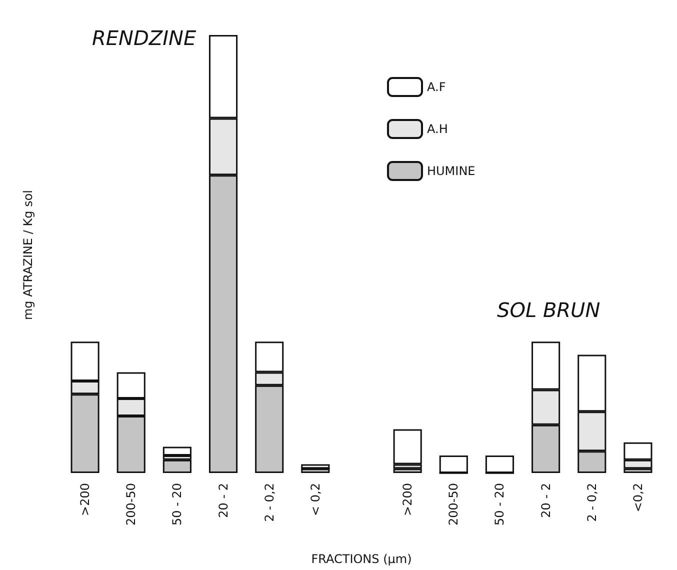 This screenshot has width=677, height=570. What do you see at coordinates (315, 499) in the screenshot?
I see `x-tick-label: < 0,2` at bounding box center [315, 499].